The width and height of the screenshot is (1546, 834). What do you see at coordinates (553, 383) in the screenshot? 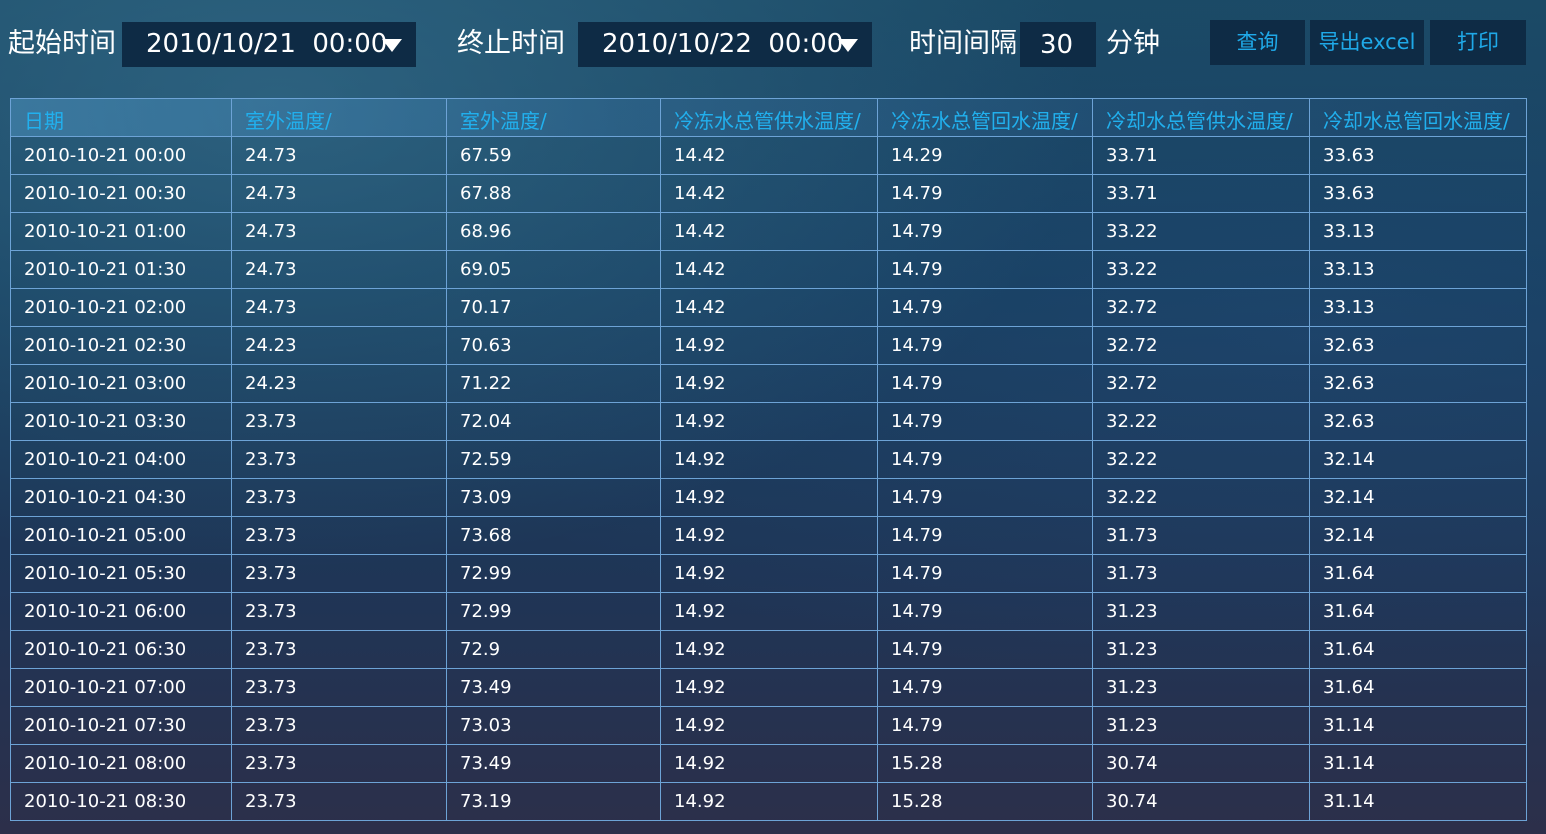
I see `cell-outdoor-temp-2: 71.22` at bounding box center [553, 383].